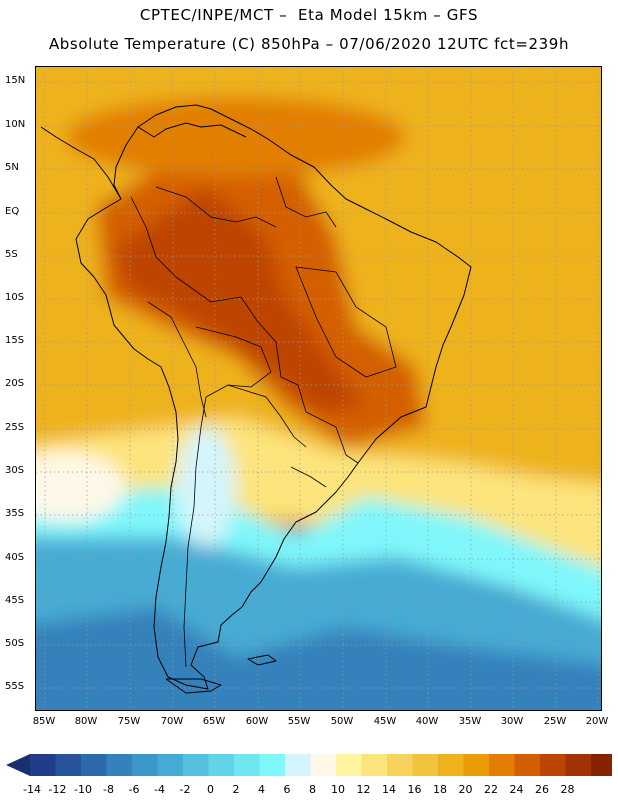  What do you see at coordinates (15, 470) in the screenshot?
I see `lat-label-30s: 30S` at bounding box center [15, 470].